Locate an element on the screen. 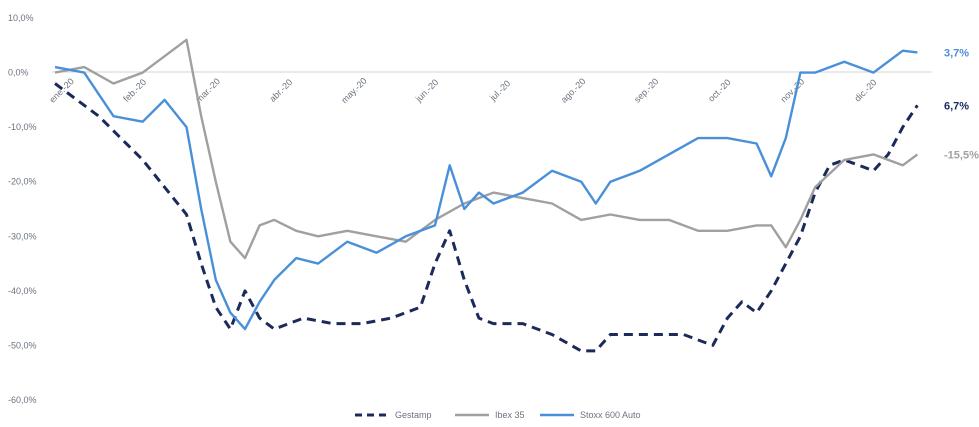 Image resolution: width=979 pixels, height=427 pixels. end-labels: 6,7% -15,5% 3,7% is located at coordinates (961, 104).